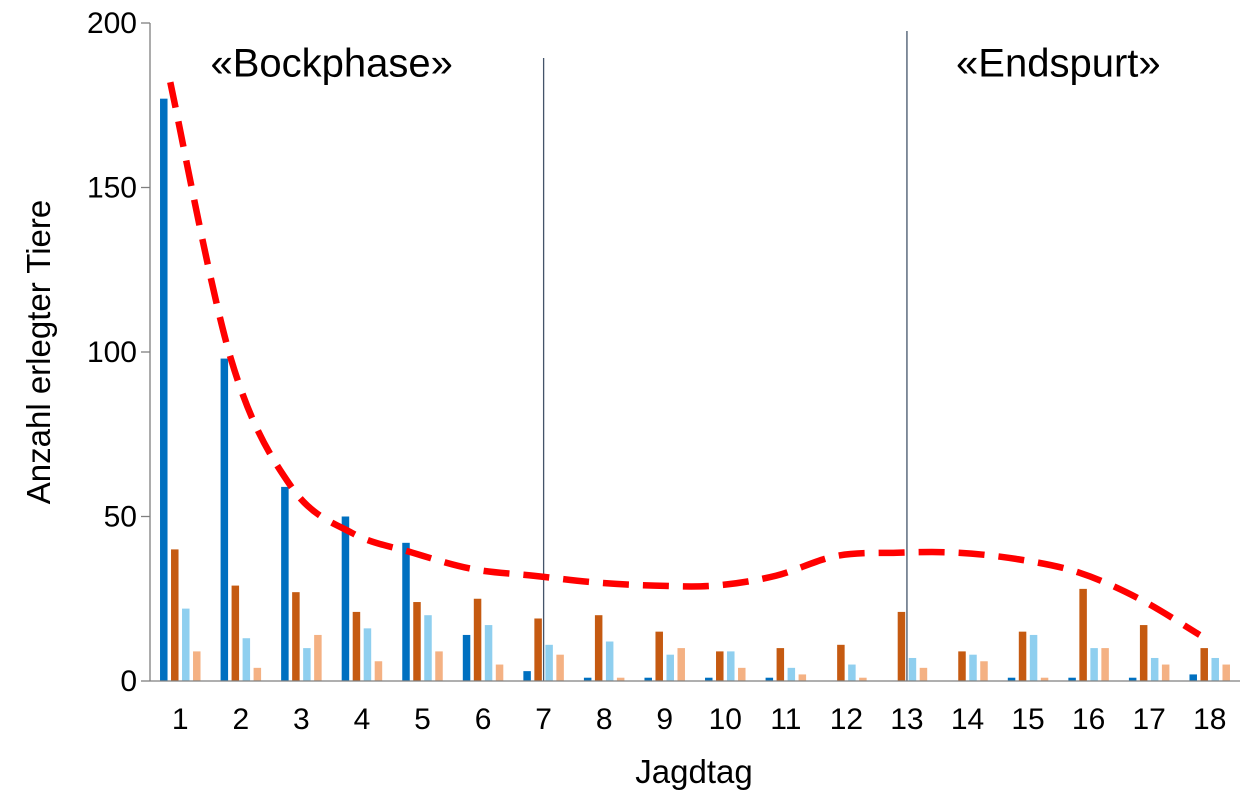 This screenshot has height=795, width=1246. Describe the element at coordinates (112, 188) in the screenshot. I see `y-tick-label: 150` at that location.